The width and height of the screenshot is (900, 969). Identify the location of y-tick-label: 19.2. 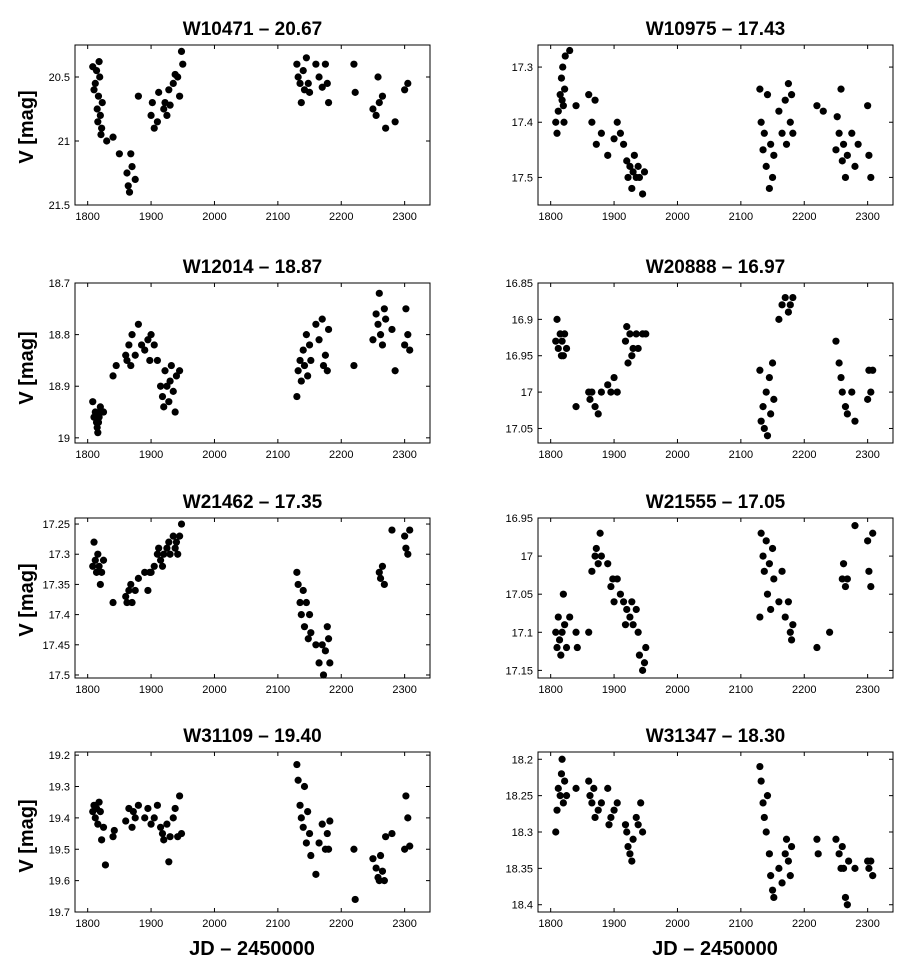
(59, 756).